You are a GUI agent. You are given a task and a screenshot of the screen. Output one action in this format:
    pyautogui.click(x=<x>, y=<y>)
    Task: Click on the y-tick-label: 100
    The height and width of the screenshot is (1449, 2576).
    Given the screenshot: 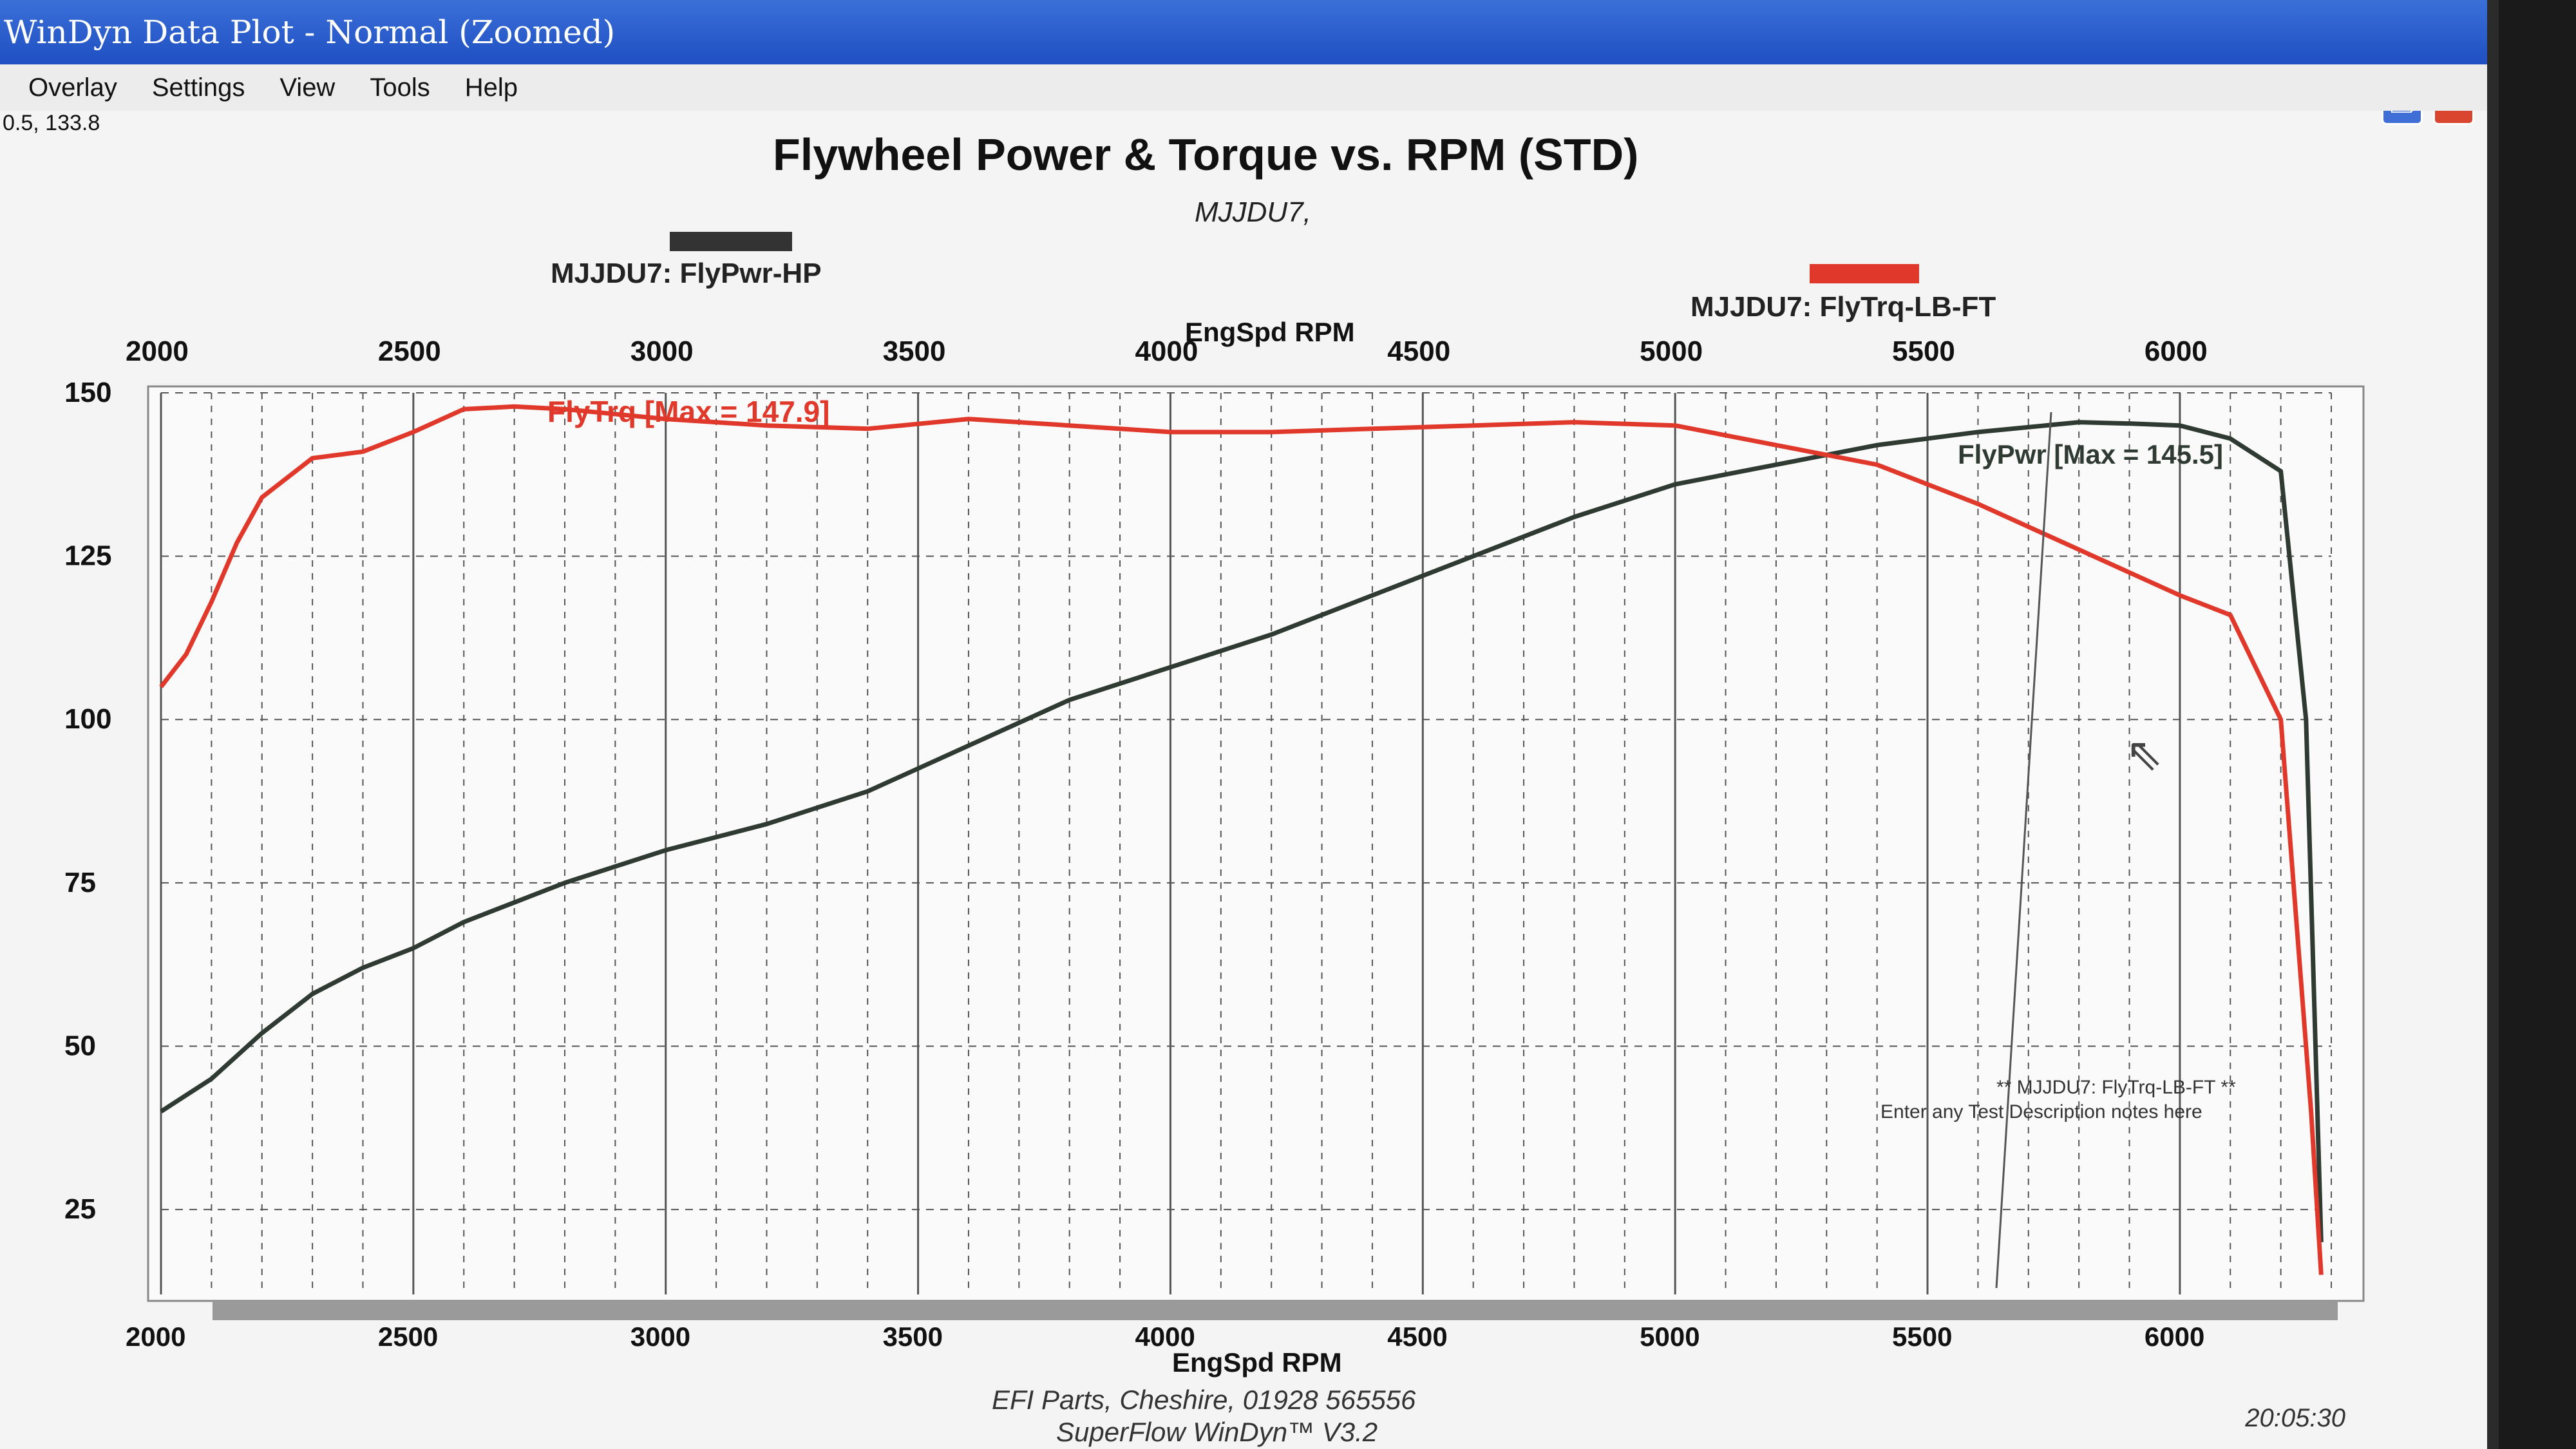 What is the action you would take?
    pyautogui.click(x=87, y=719)
    